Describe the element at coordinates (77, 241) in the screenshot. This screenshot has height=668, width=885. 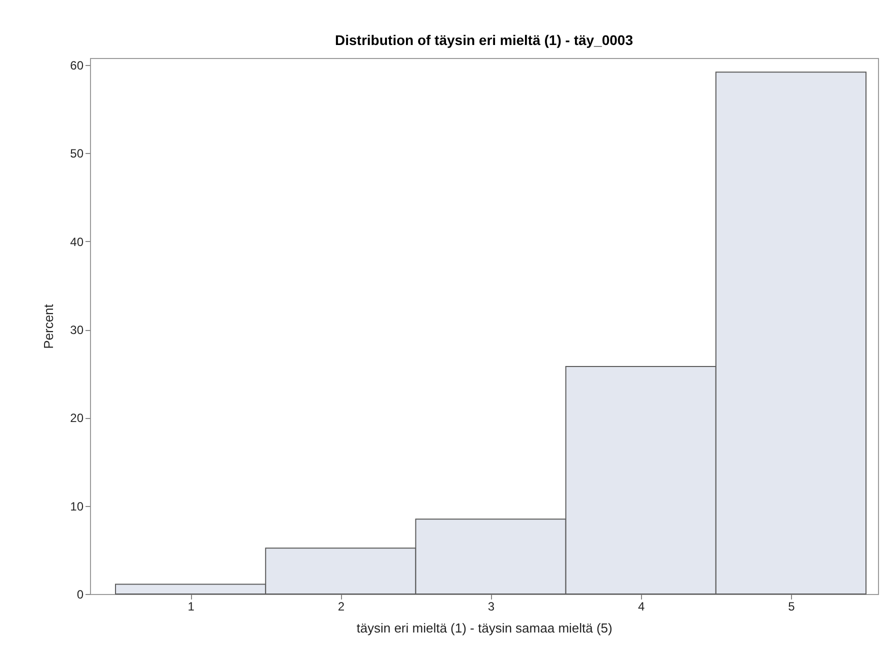
I see `y-tick-label: 40` at that location.